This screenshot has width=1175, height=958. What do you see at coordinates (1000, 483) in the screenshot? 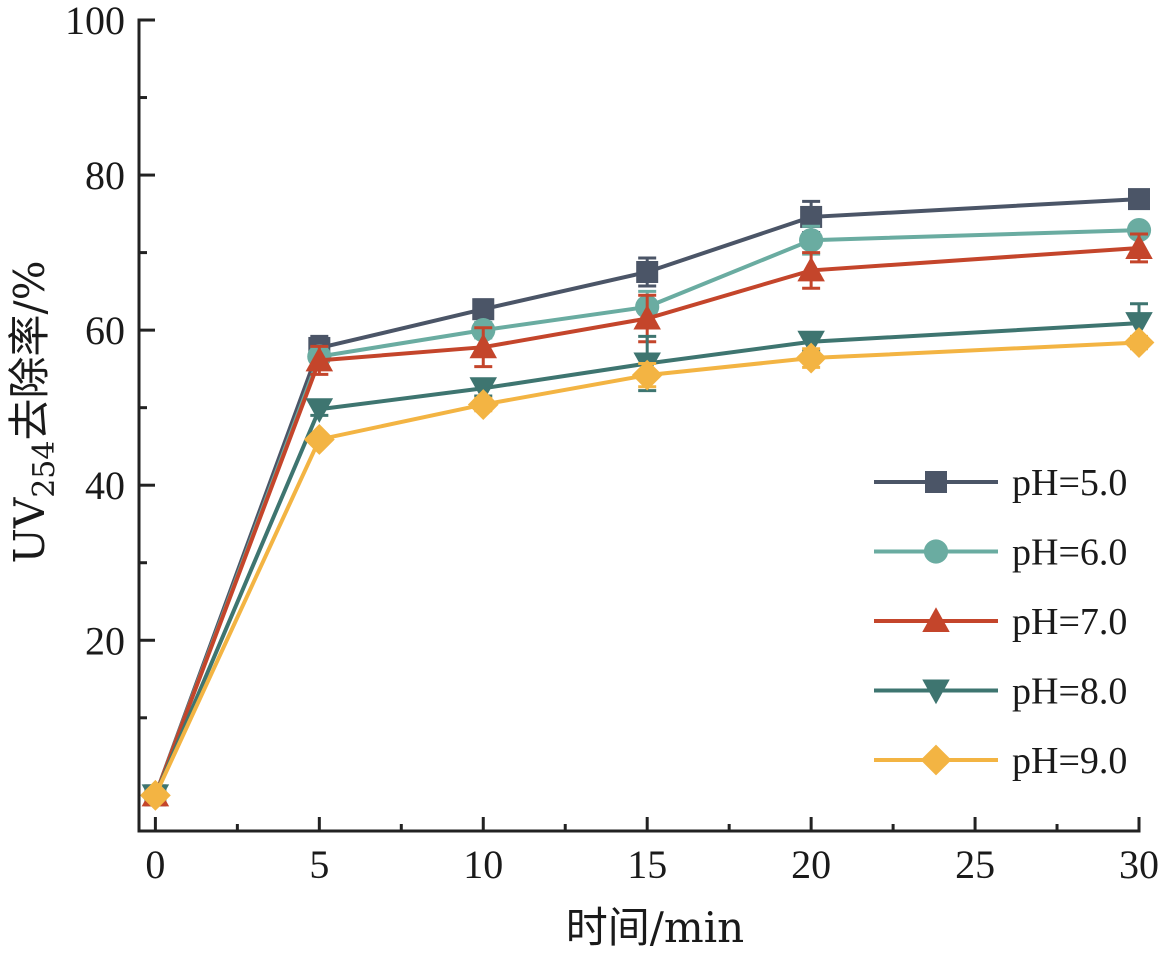
I see `legend-item: pH=5.0` at bounding box center [1000, 483].